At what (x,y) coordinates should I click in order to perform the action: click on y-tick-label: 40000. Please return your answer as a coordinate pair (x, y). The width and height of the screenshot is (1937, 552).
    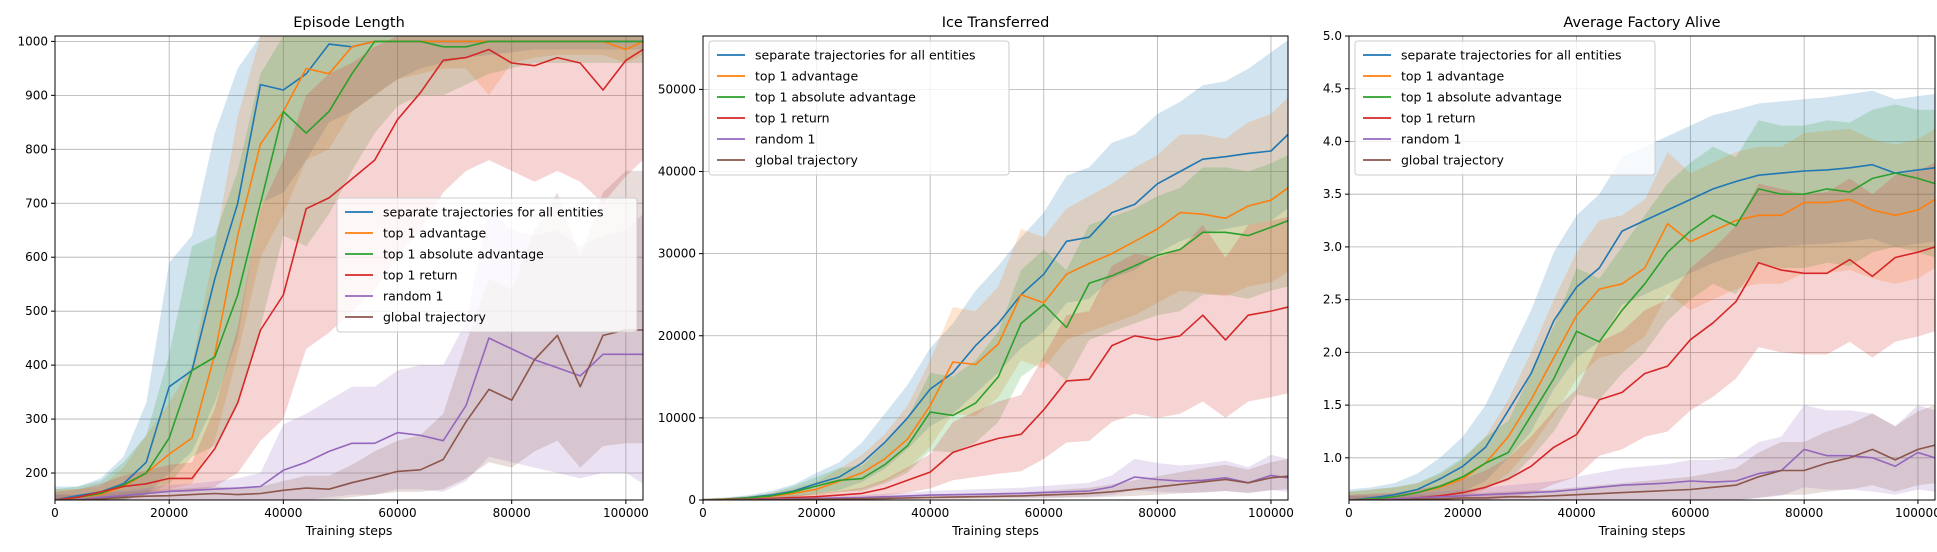
    Looking at the image, I should click on (677, 172).